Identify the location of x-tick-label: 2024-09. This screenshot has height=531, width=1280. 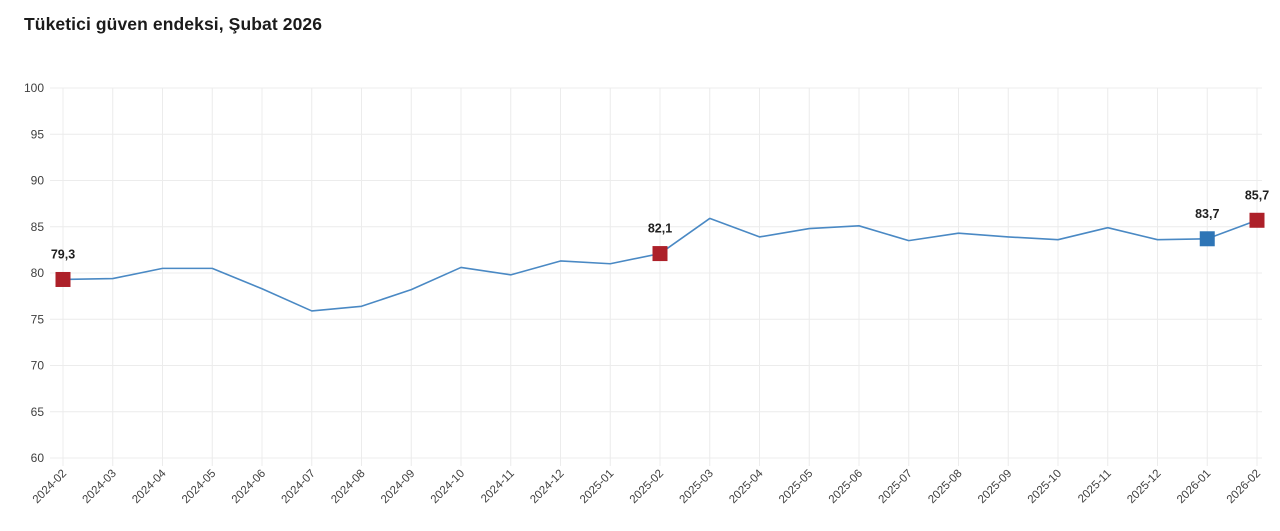
(398, 487).